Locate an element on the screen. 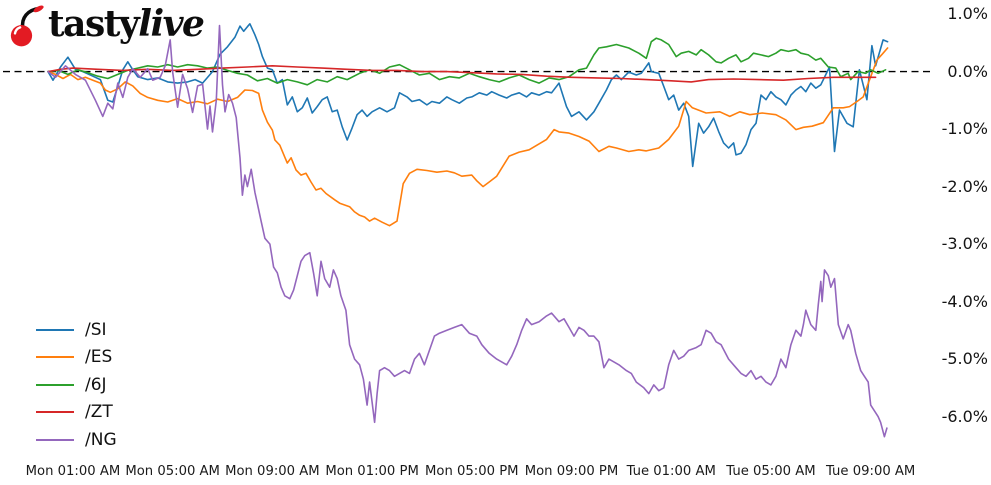 Image resolution: width=991 pixels, height=485 pixels. x-axis-tick-label: Mon 01:00 PM is located at coordinates (372, 471).